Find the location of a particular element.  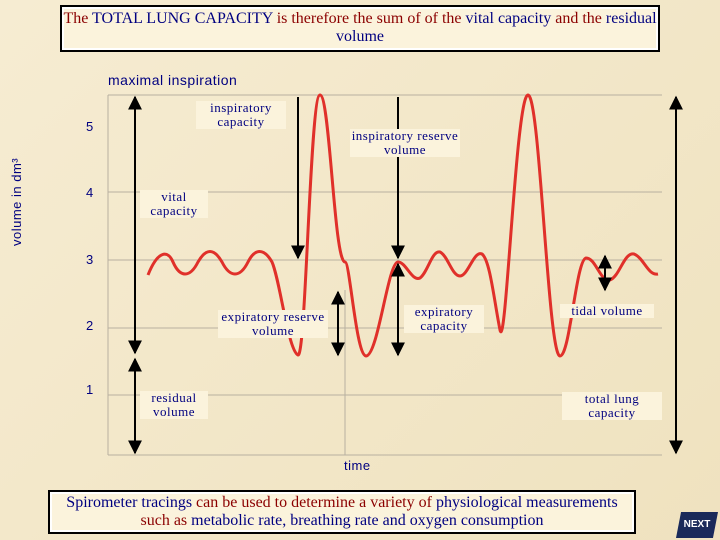

label: inspiratory capacity is located at coordinates (241, 115).